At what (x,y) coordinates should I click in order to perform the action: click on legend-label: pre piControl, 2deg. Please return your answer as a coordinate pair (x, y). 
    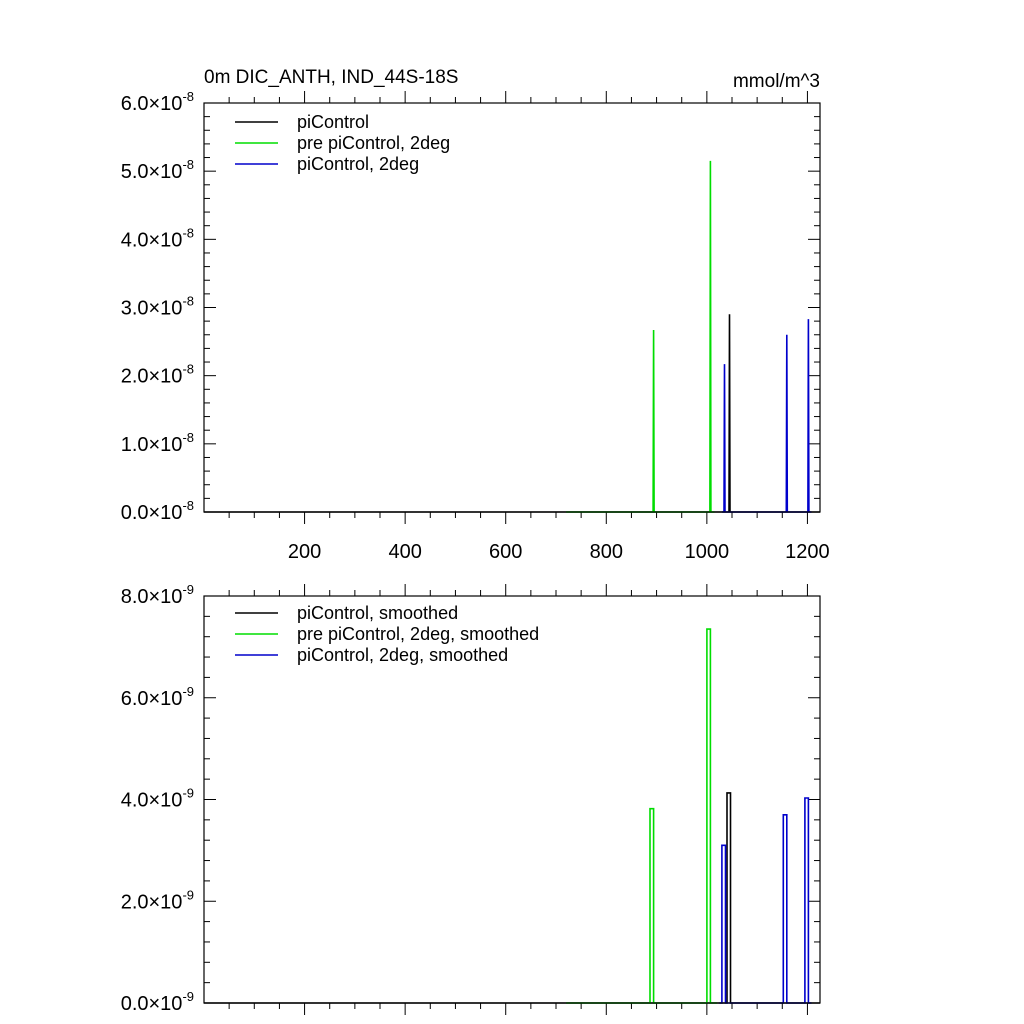
    Looking at the image, I should click on (373, 143).